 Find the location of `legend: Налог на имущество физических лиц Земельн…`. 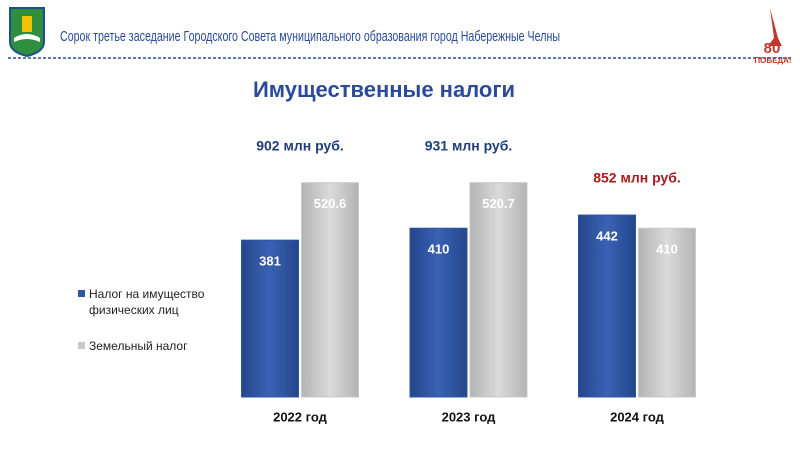

legend: Налог на имущество физических лиц Земельн… is located at coordinates (153, 330).